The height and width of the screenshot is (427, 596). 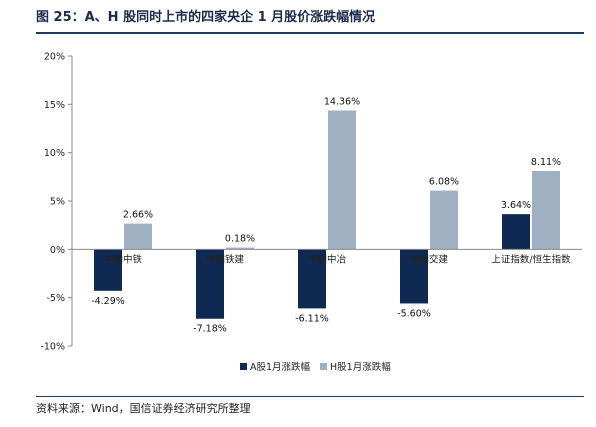 What do you see at coordinates (546, 162) in the screenshot?
I see `data-label: 8.11%` at bounding box center [546, 162].